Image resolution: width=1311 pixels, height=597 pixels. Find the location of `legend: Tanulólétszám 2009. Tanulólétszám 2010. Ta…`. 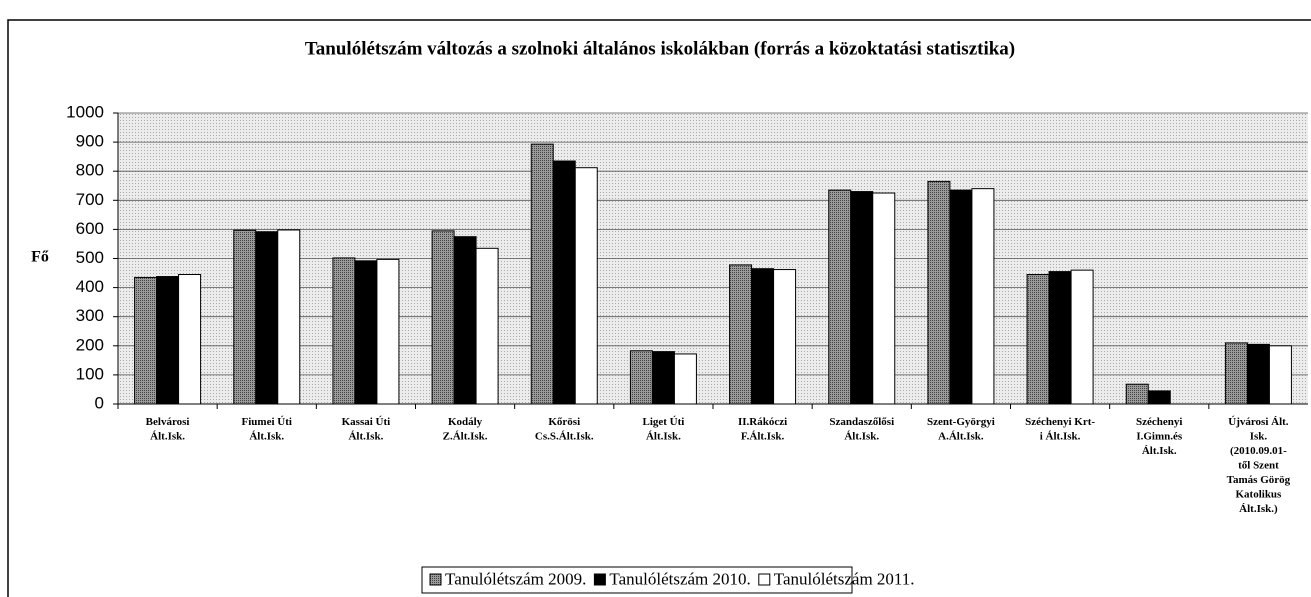

legend: Tanulólétszám 2009. Tanulólétszám 2010. Ta… is located at coordinates (668, 580).